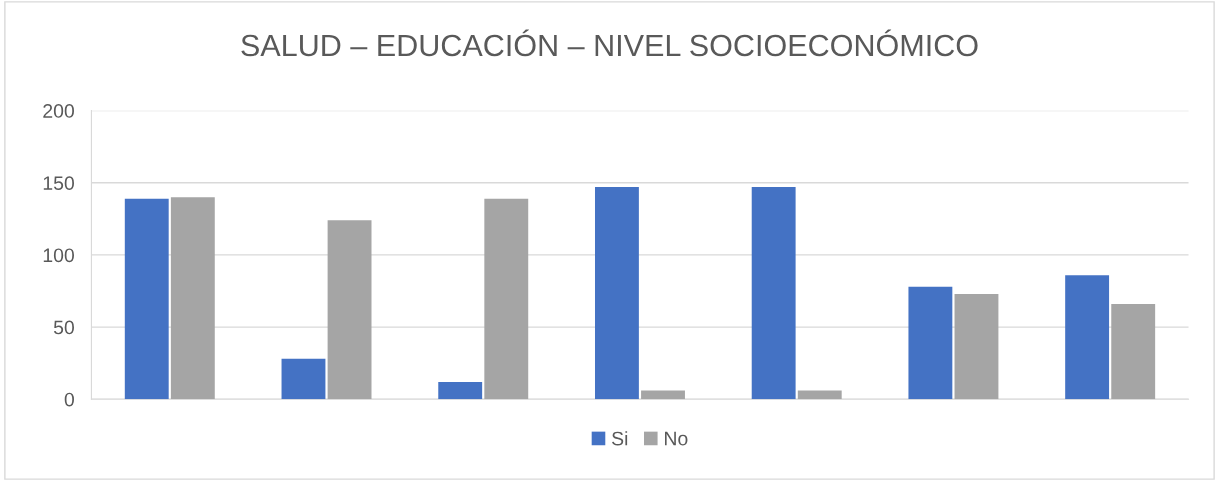 The height and width of the screenshot is (481, 1219). Describe the element at coordinates (58, 111) in the screenshot. I see `y-tick-label: 200` at that location.